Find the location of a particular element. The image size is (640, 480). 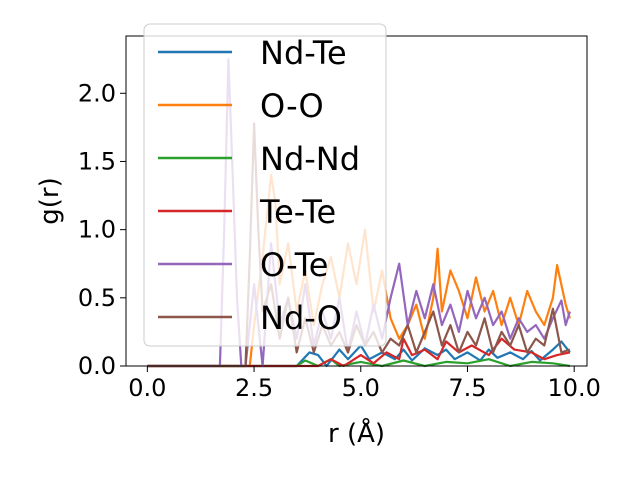

y-tick-label: 0.5 is located at coordinates (97, 298).